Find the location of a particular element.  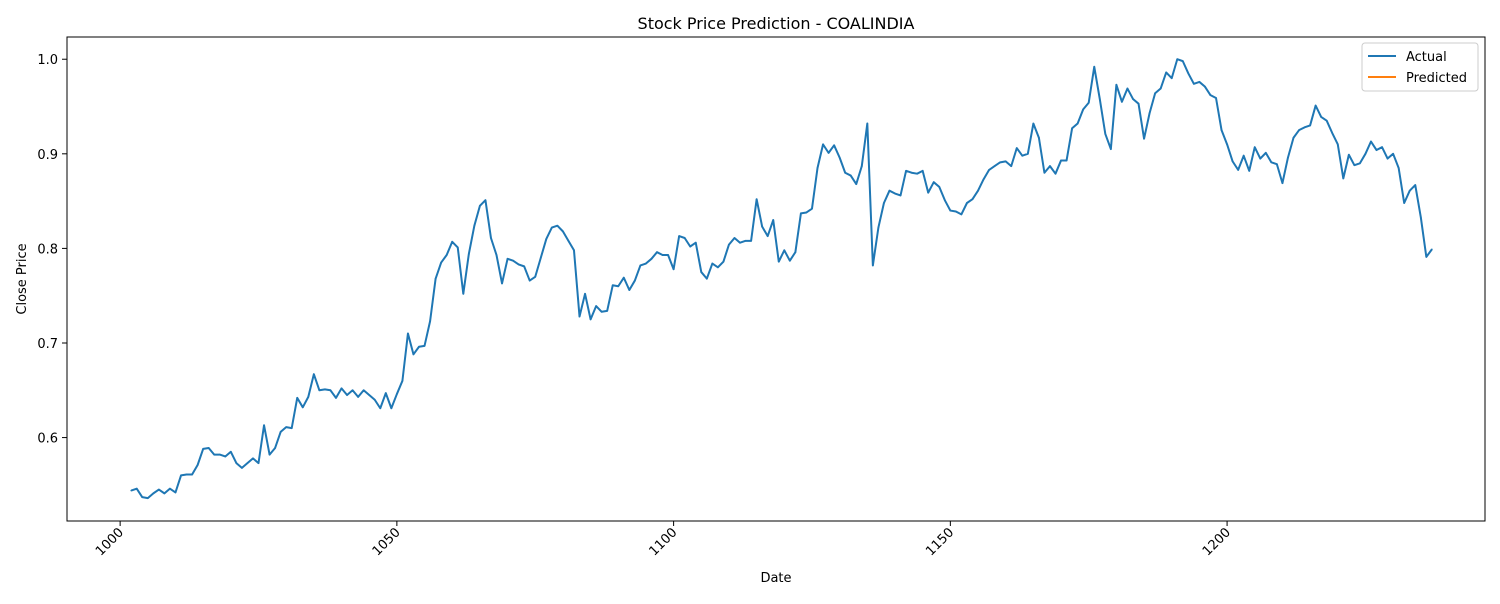

x-tick-label: 1100 is located at coordinates (663, 542).